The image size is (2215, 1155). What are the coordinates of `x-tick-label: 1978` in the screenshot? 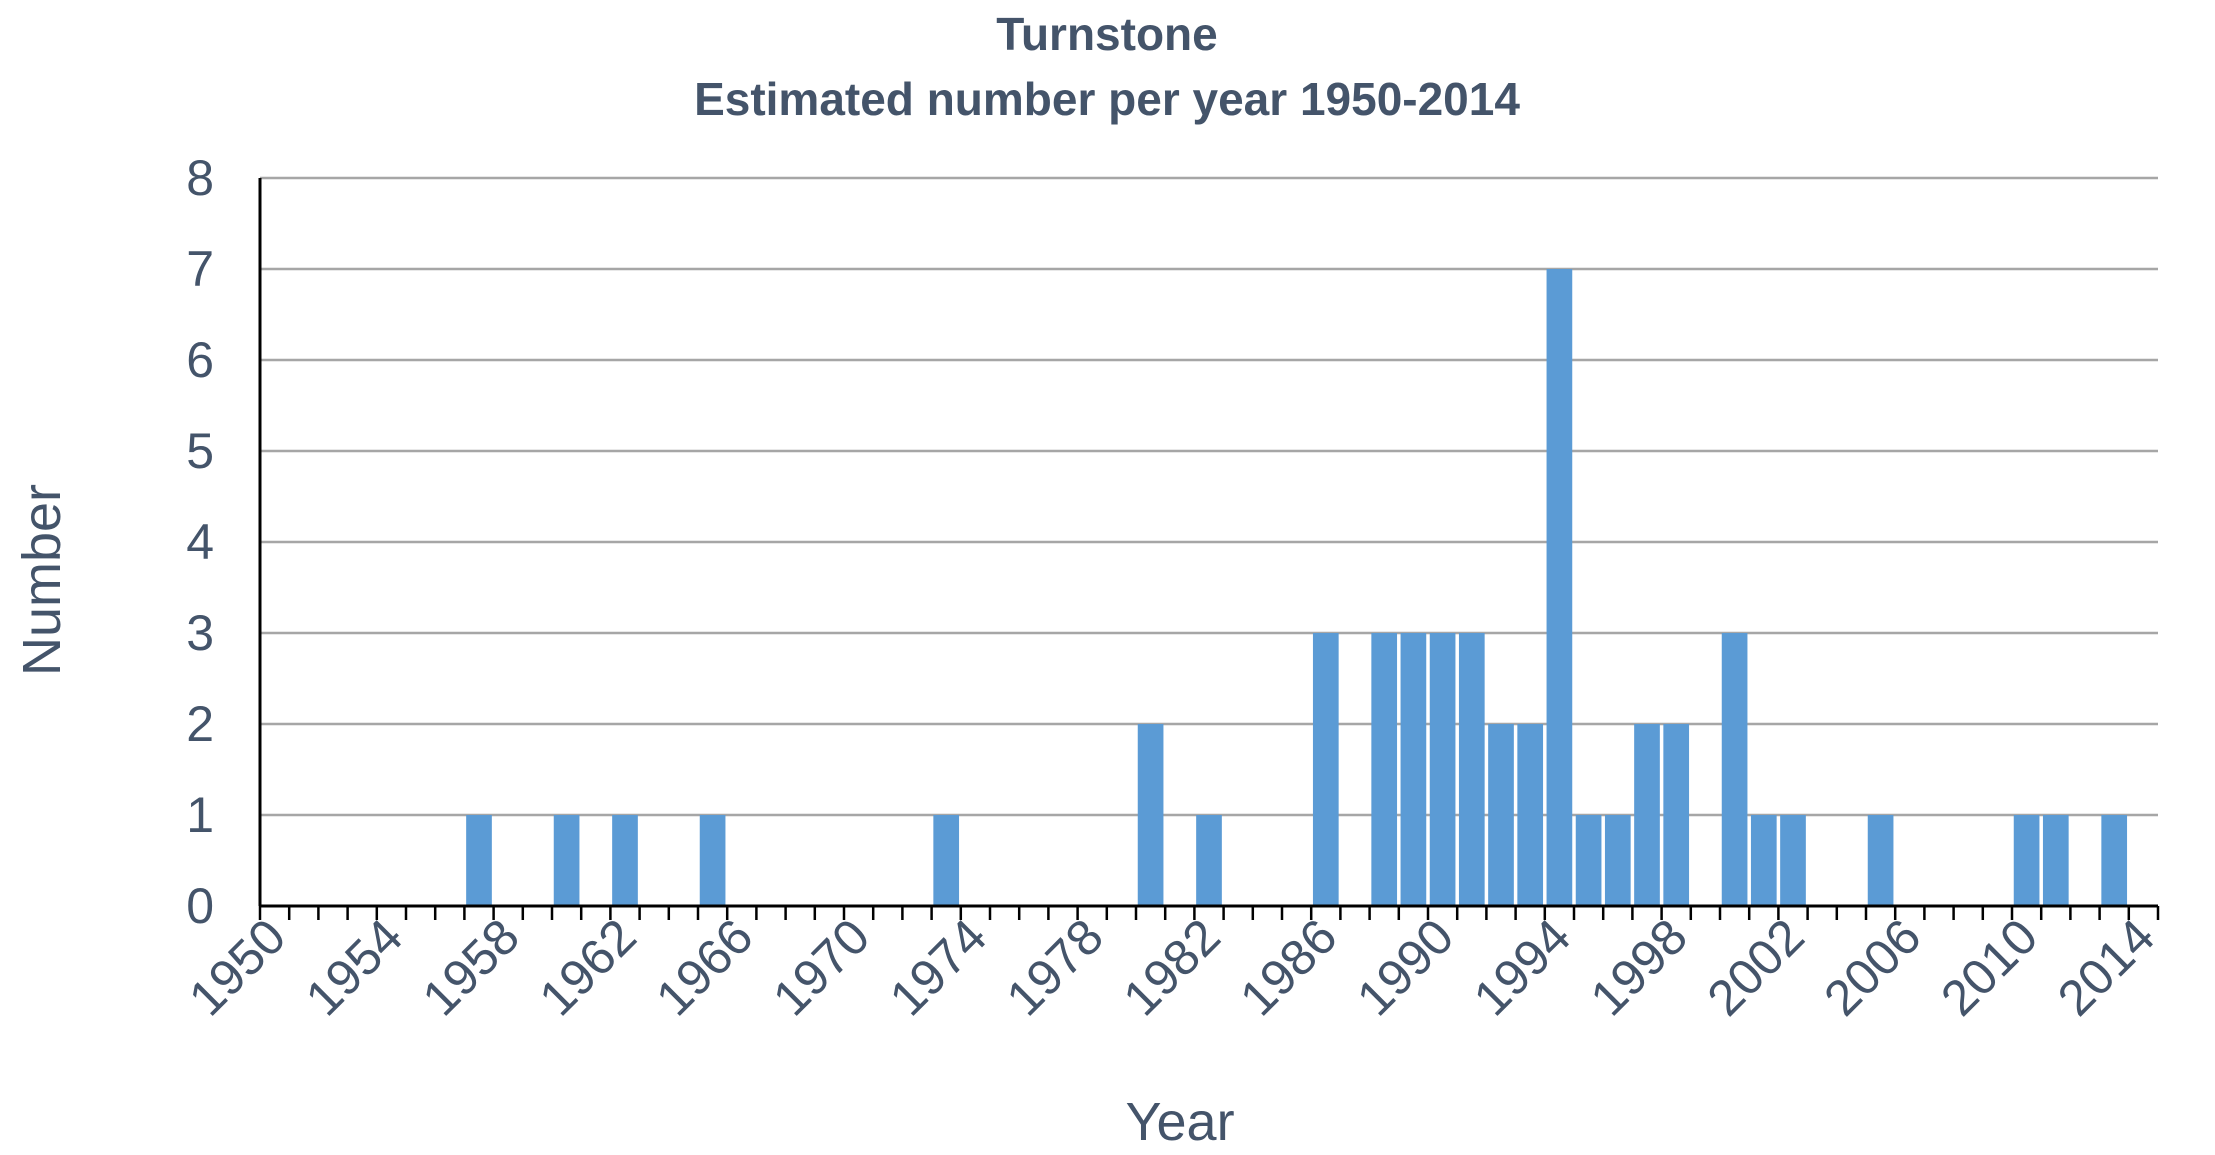 It's located at (1055, 967).